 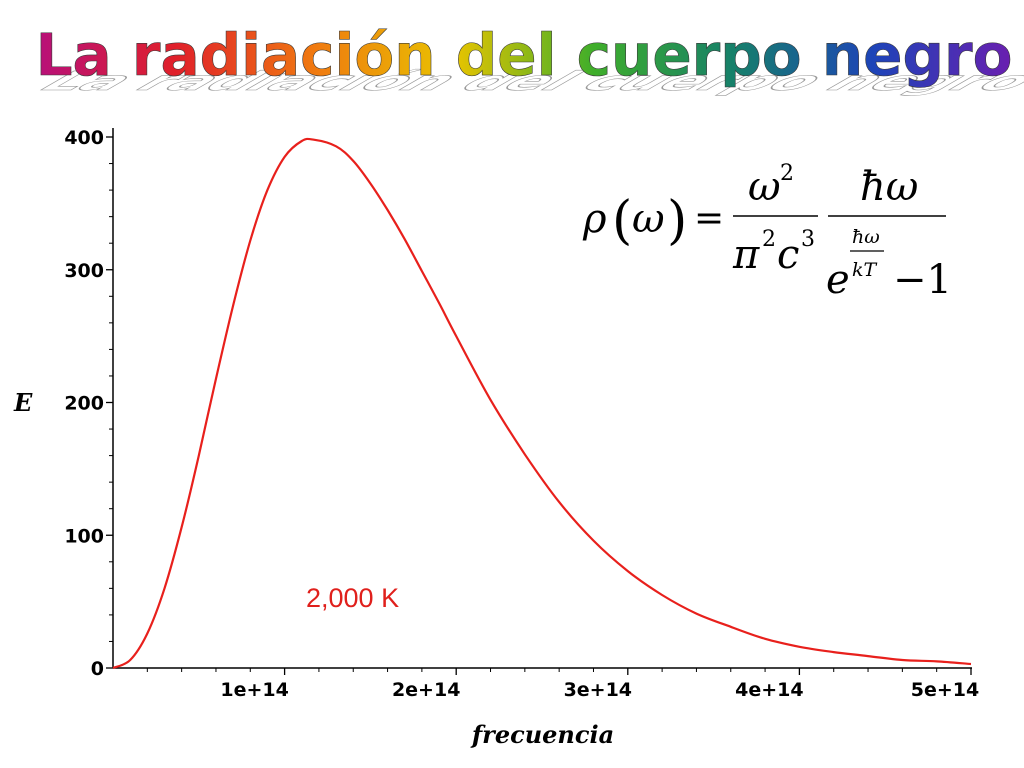 I want to click on formula-paren-close: ), so click(x=677, y=221).